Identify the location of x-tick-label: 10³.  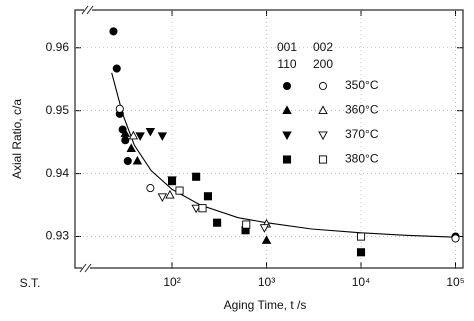
(266, 282).